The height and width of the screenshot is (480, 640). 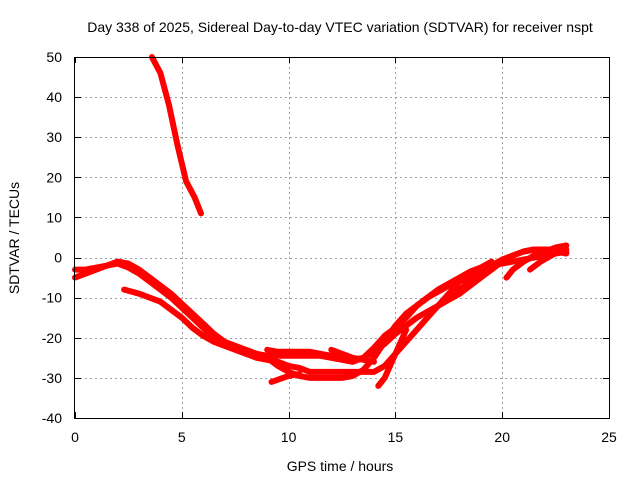 I want to click on y-tick-label: -30, so click(x=52, y=378).